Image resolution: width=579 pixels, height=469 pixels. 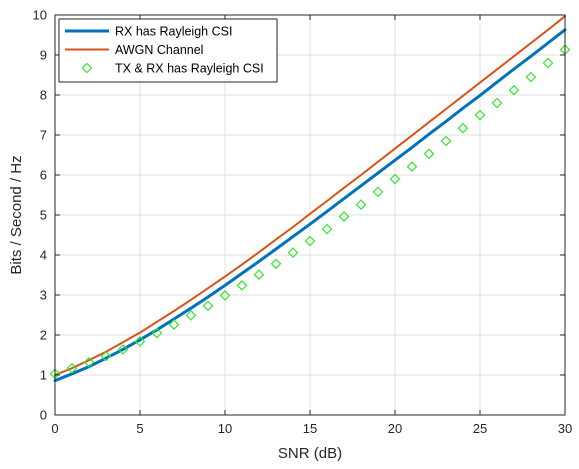 What do you see at coordinates (480, 428) in the screenshot?
I see `x-tick-label: 25` at bounding box center [480, 428].